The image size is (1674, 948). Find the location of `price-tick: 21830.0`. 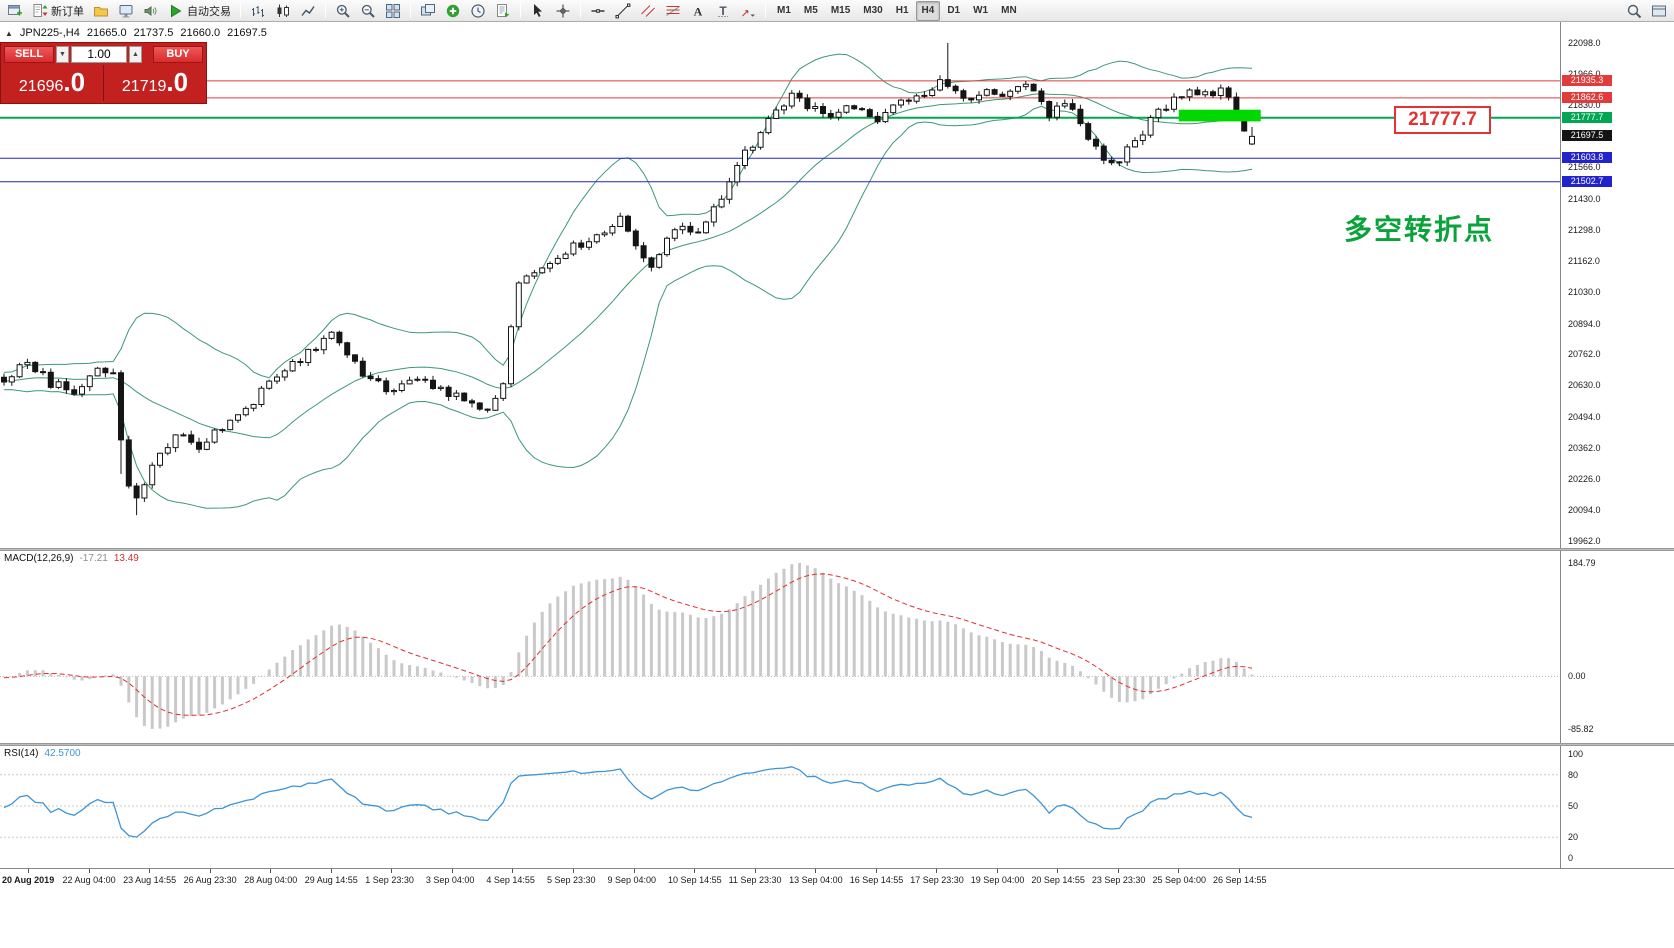

price-tick: 21830.0 is located at coordinates (1584, 105).